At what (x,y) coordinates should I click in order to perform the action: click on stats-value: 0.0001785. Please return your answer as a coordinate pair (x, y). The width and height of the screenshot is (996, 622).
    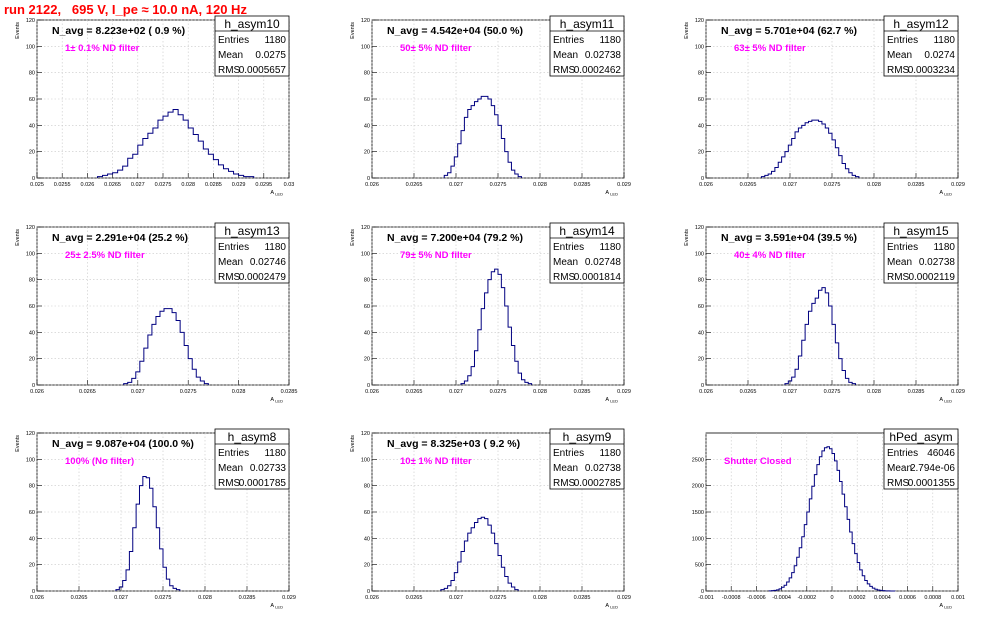
    Looking at the image, I should click on (263, 483).